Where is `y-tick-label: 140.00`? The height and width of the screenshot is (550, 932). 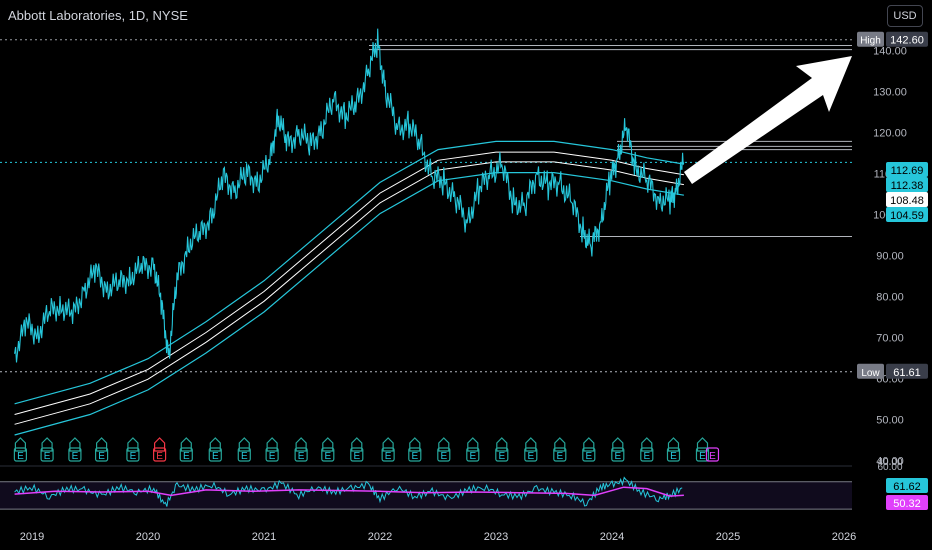
y-tick-label: 140.00 is located at coordinates (890, 51).